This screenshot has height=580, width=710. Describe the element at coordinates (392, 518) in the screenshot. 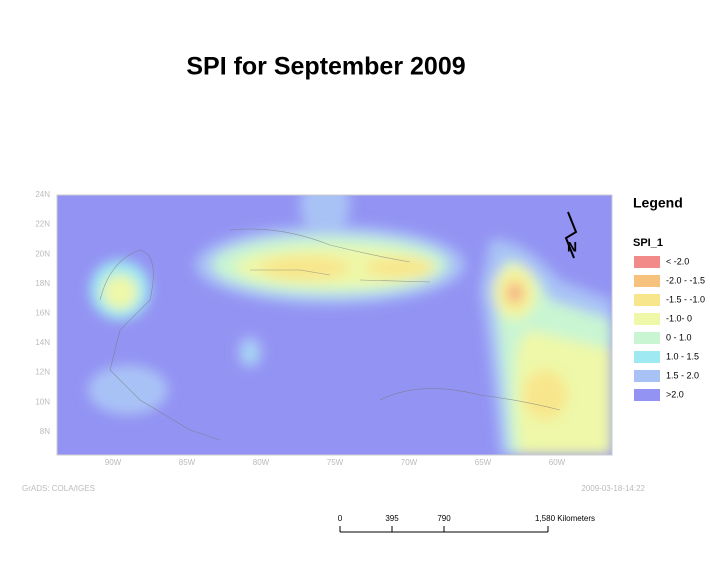

I see `scale-label: 395` at that location.